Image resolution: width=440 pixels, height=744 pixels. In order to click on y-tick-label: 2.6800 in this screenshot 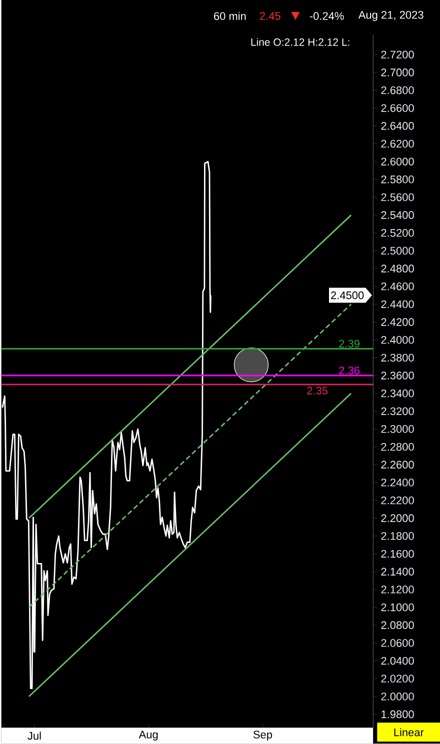, I will do `click(397, 90)`.